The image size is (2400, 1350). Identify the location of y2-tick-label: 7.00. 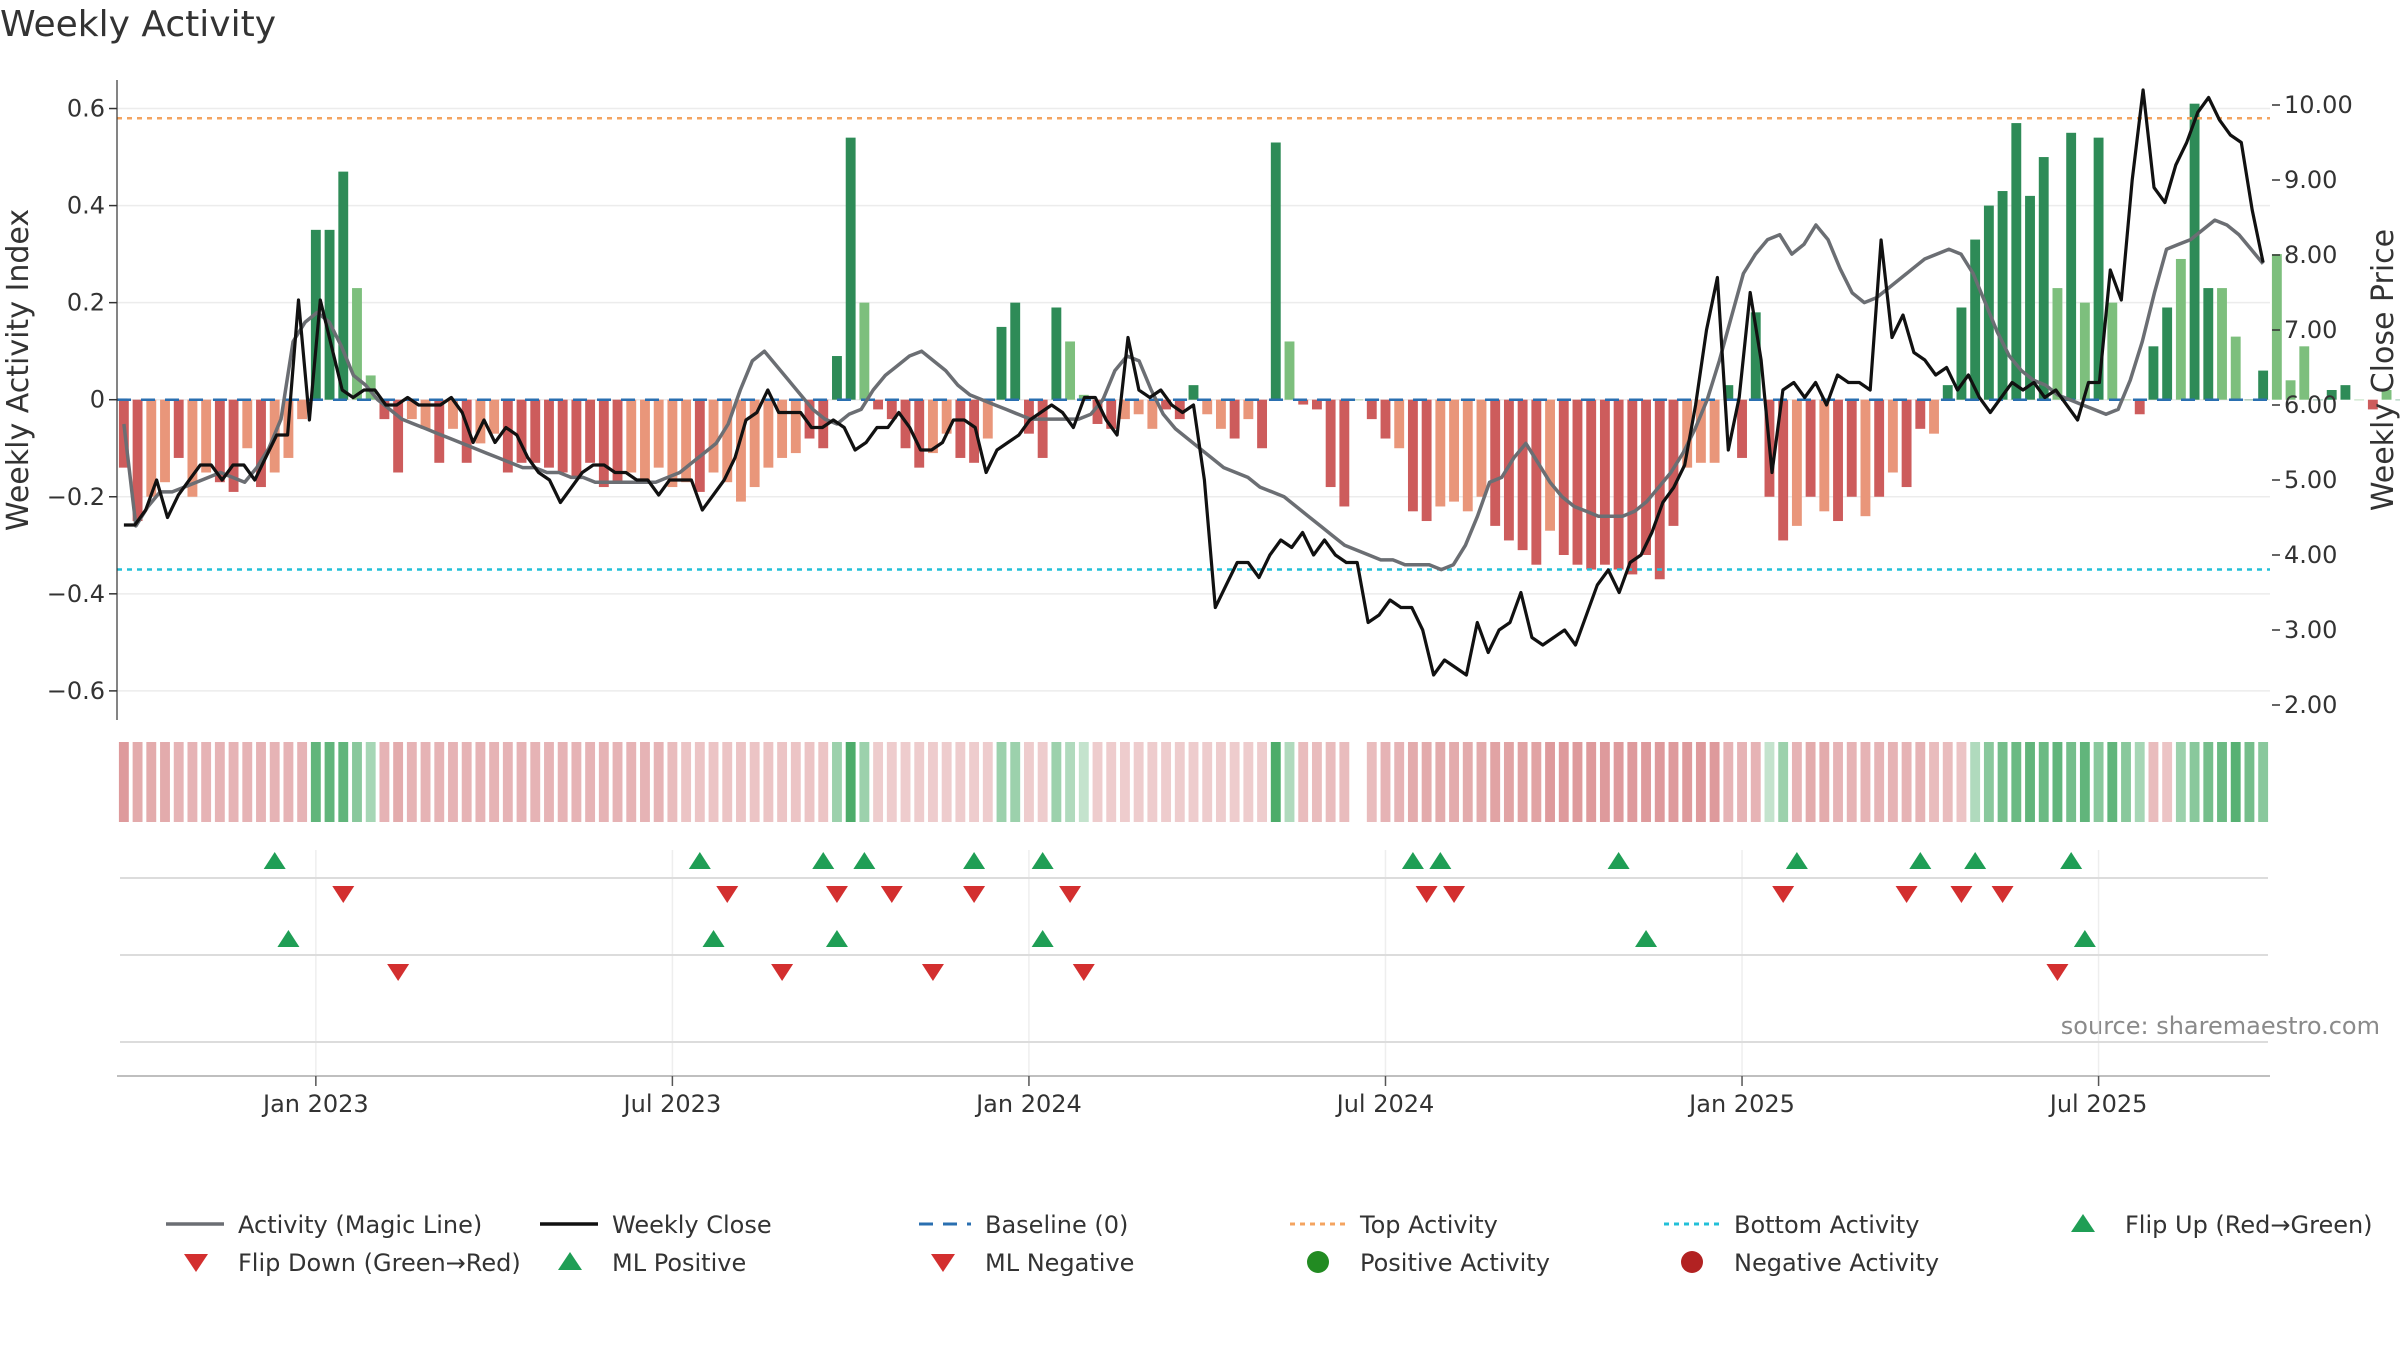
(2310, 330).